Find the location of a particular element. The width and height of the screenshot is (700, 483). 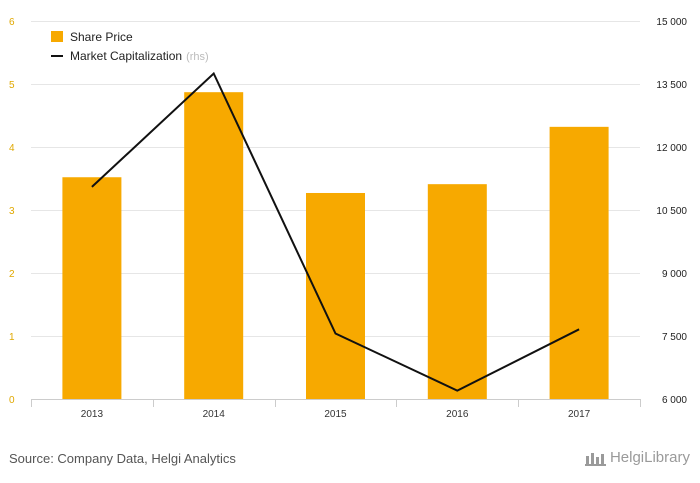

y-left-tick-label: 0 is located at coordinates (12, 400).